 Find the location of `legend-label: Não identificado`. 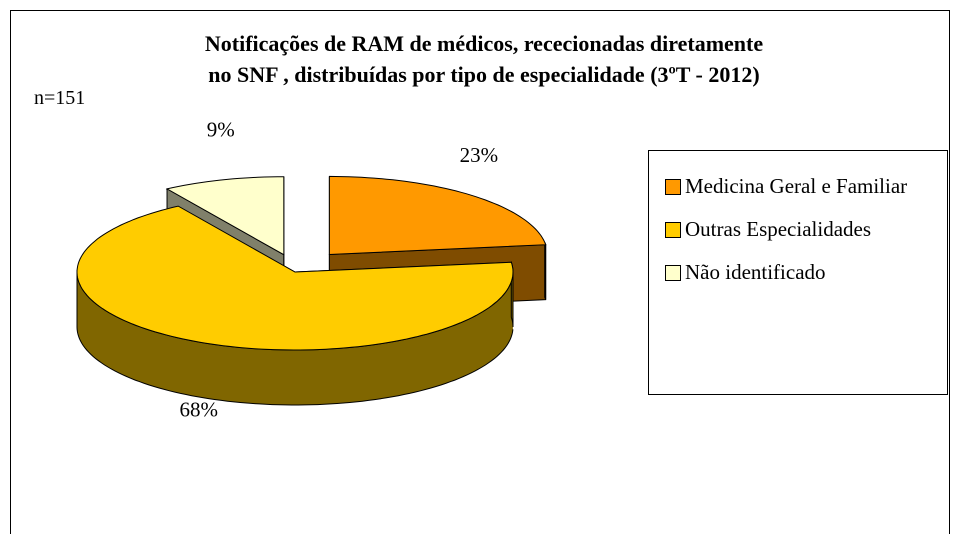

legend-label: Não identificado is located at coordinates (755, 272).